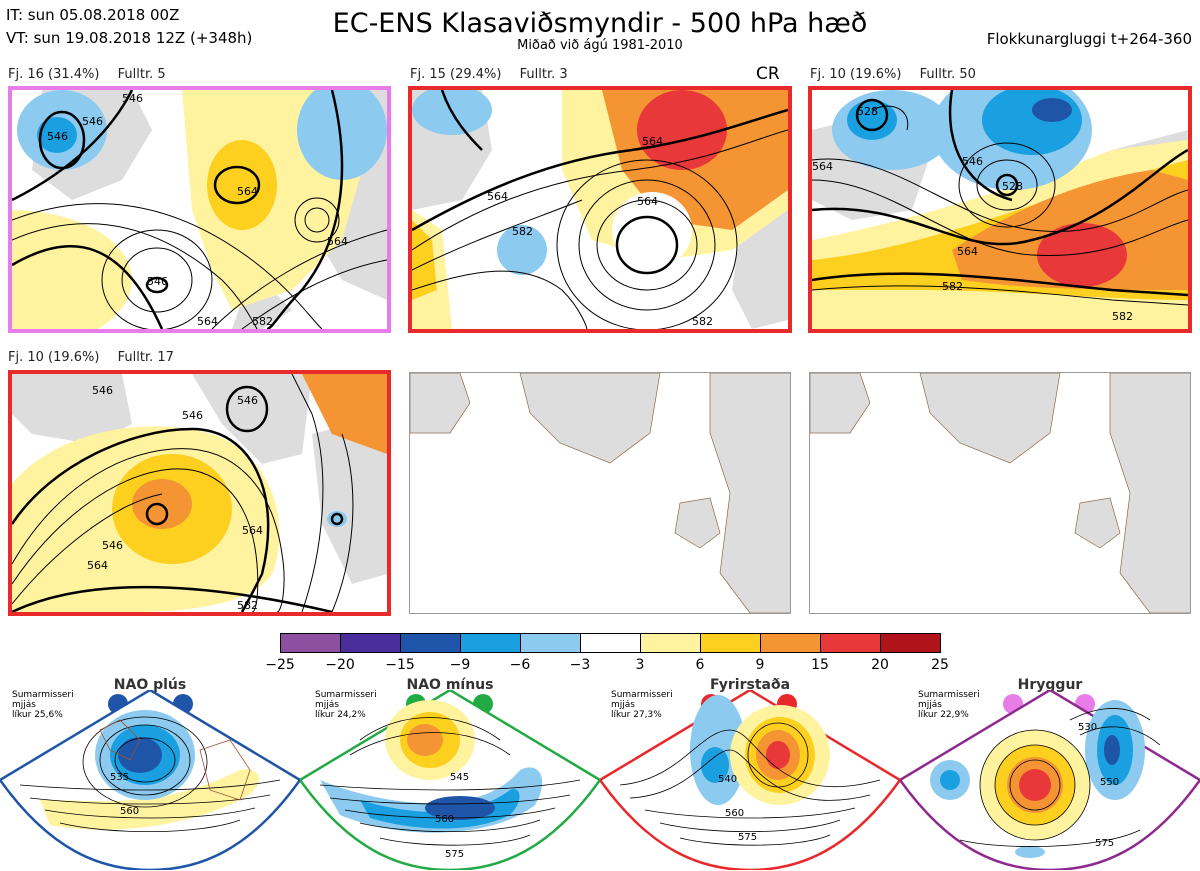  Describe the element at coordinates (750, 685) in the screenshot. I see `regime-3-title: Fyrirstaða` at that location.